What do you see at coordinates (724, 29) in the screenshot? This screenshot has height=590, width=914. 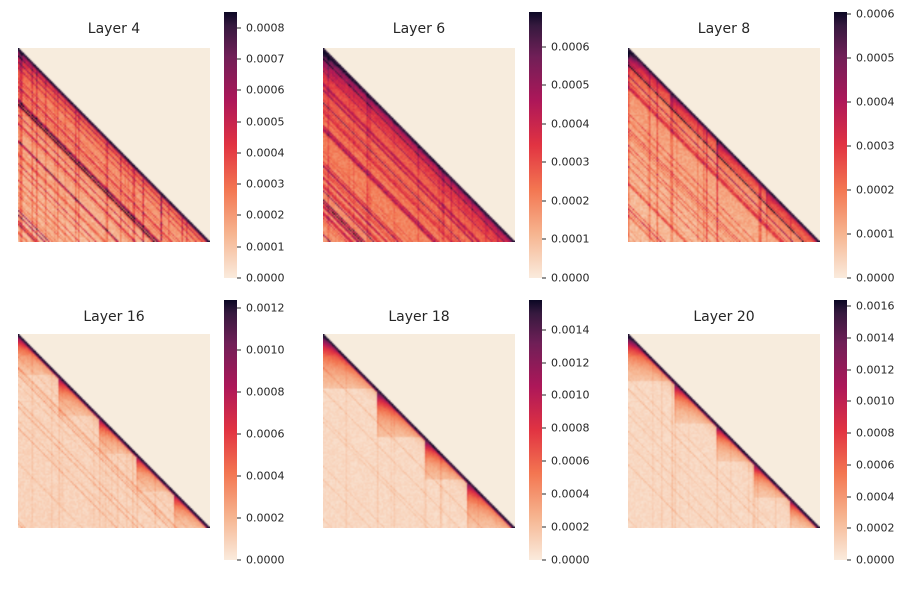 I see `plot-title: Layer 8` at bounding box center [724, 29].